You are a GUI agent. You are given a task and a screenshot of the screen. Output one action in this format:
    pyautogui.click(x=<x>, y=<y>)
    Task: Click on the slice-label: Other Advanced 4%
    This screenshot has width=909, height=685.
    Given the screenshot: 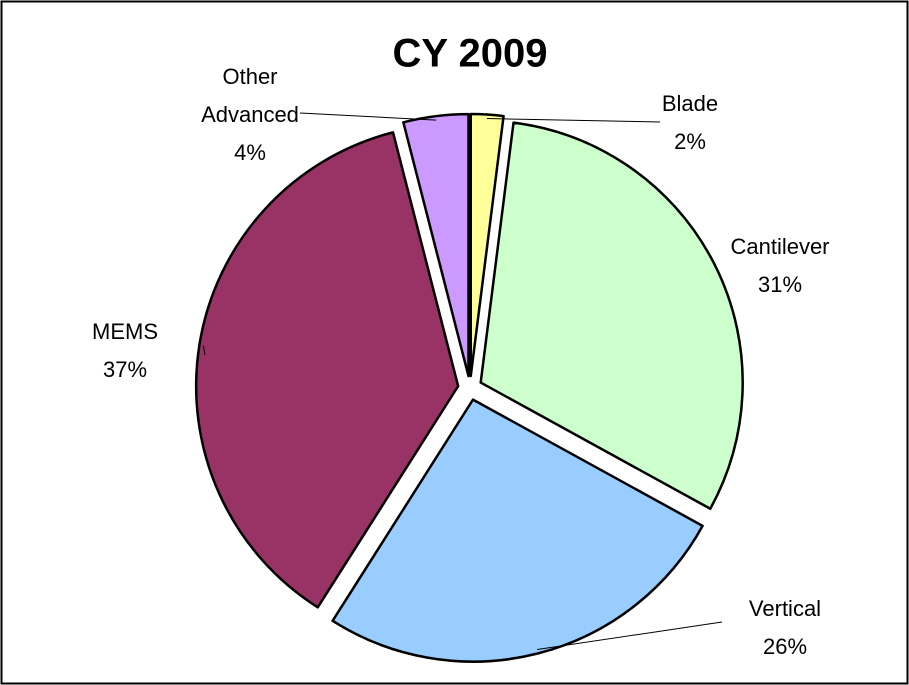 What is the action you would take?
    pyautogui.click(x=250, y=115)
    